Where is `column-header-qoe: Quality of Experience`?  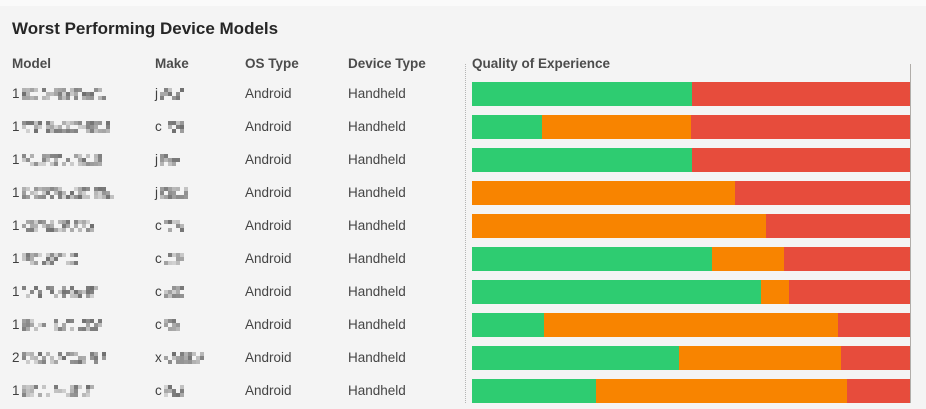 column-header-qoe: Quality of Experience is located at coordinates (541, 63).